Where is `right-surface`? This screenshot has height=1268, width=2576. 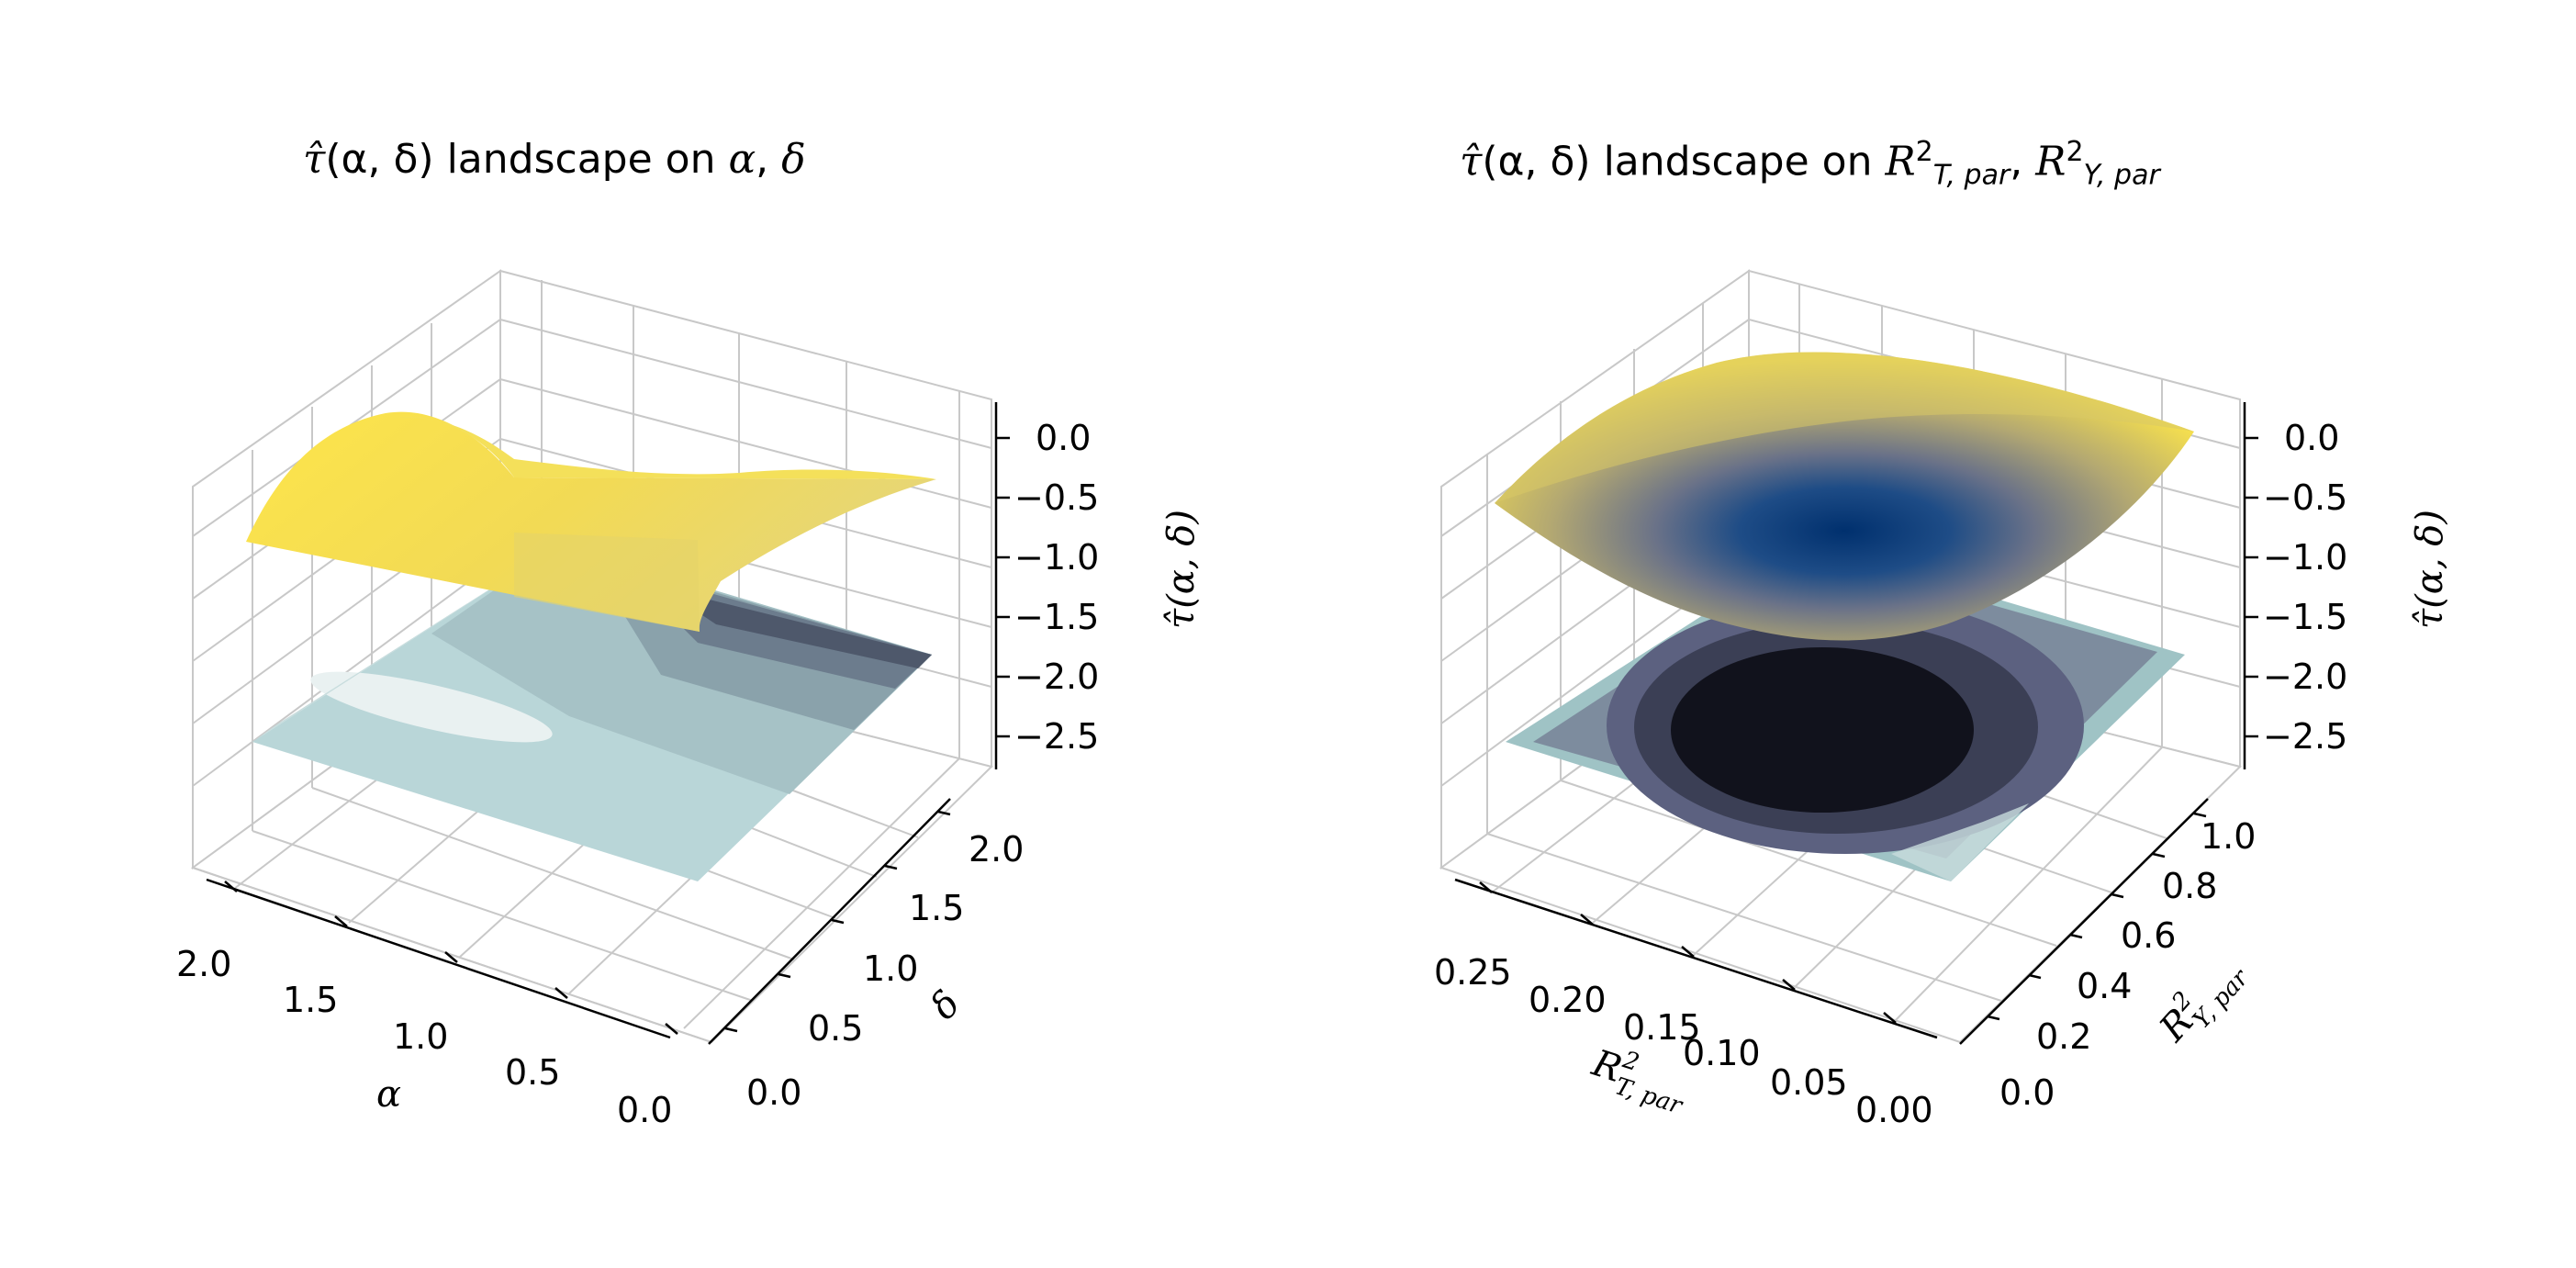 right-surface is located at coordinates (1844, 496).